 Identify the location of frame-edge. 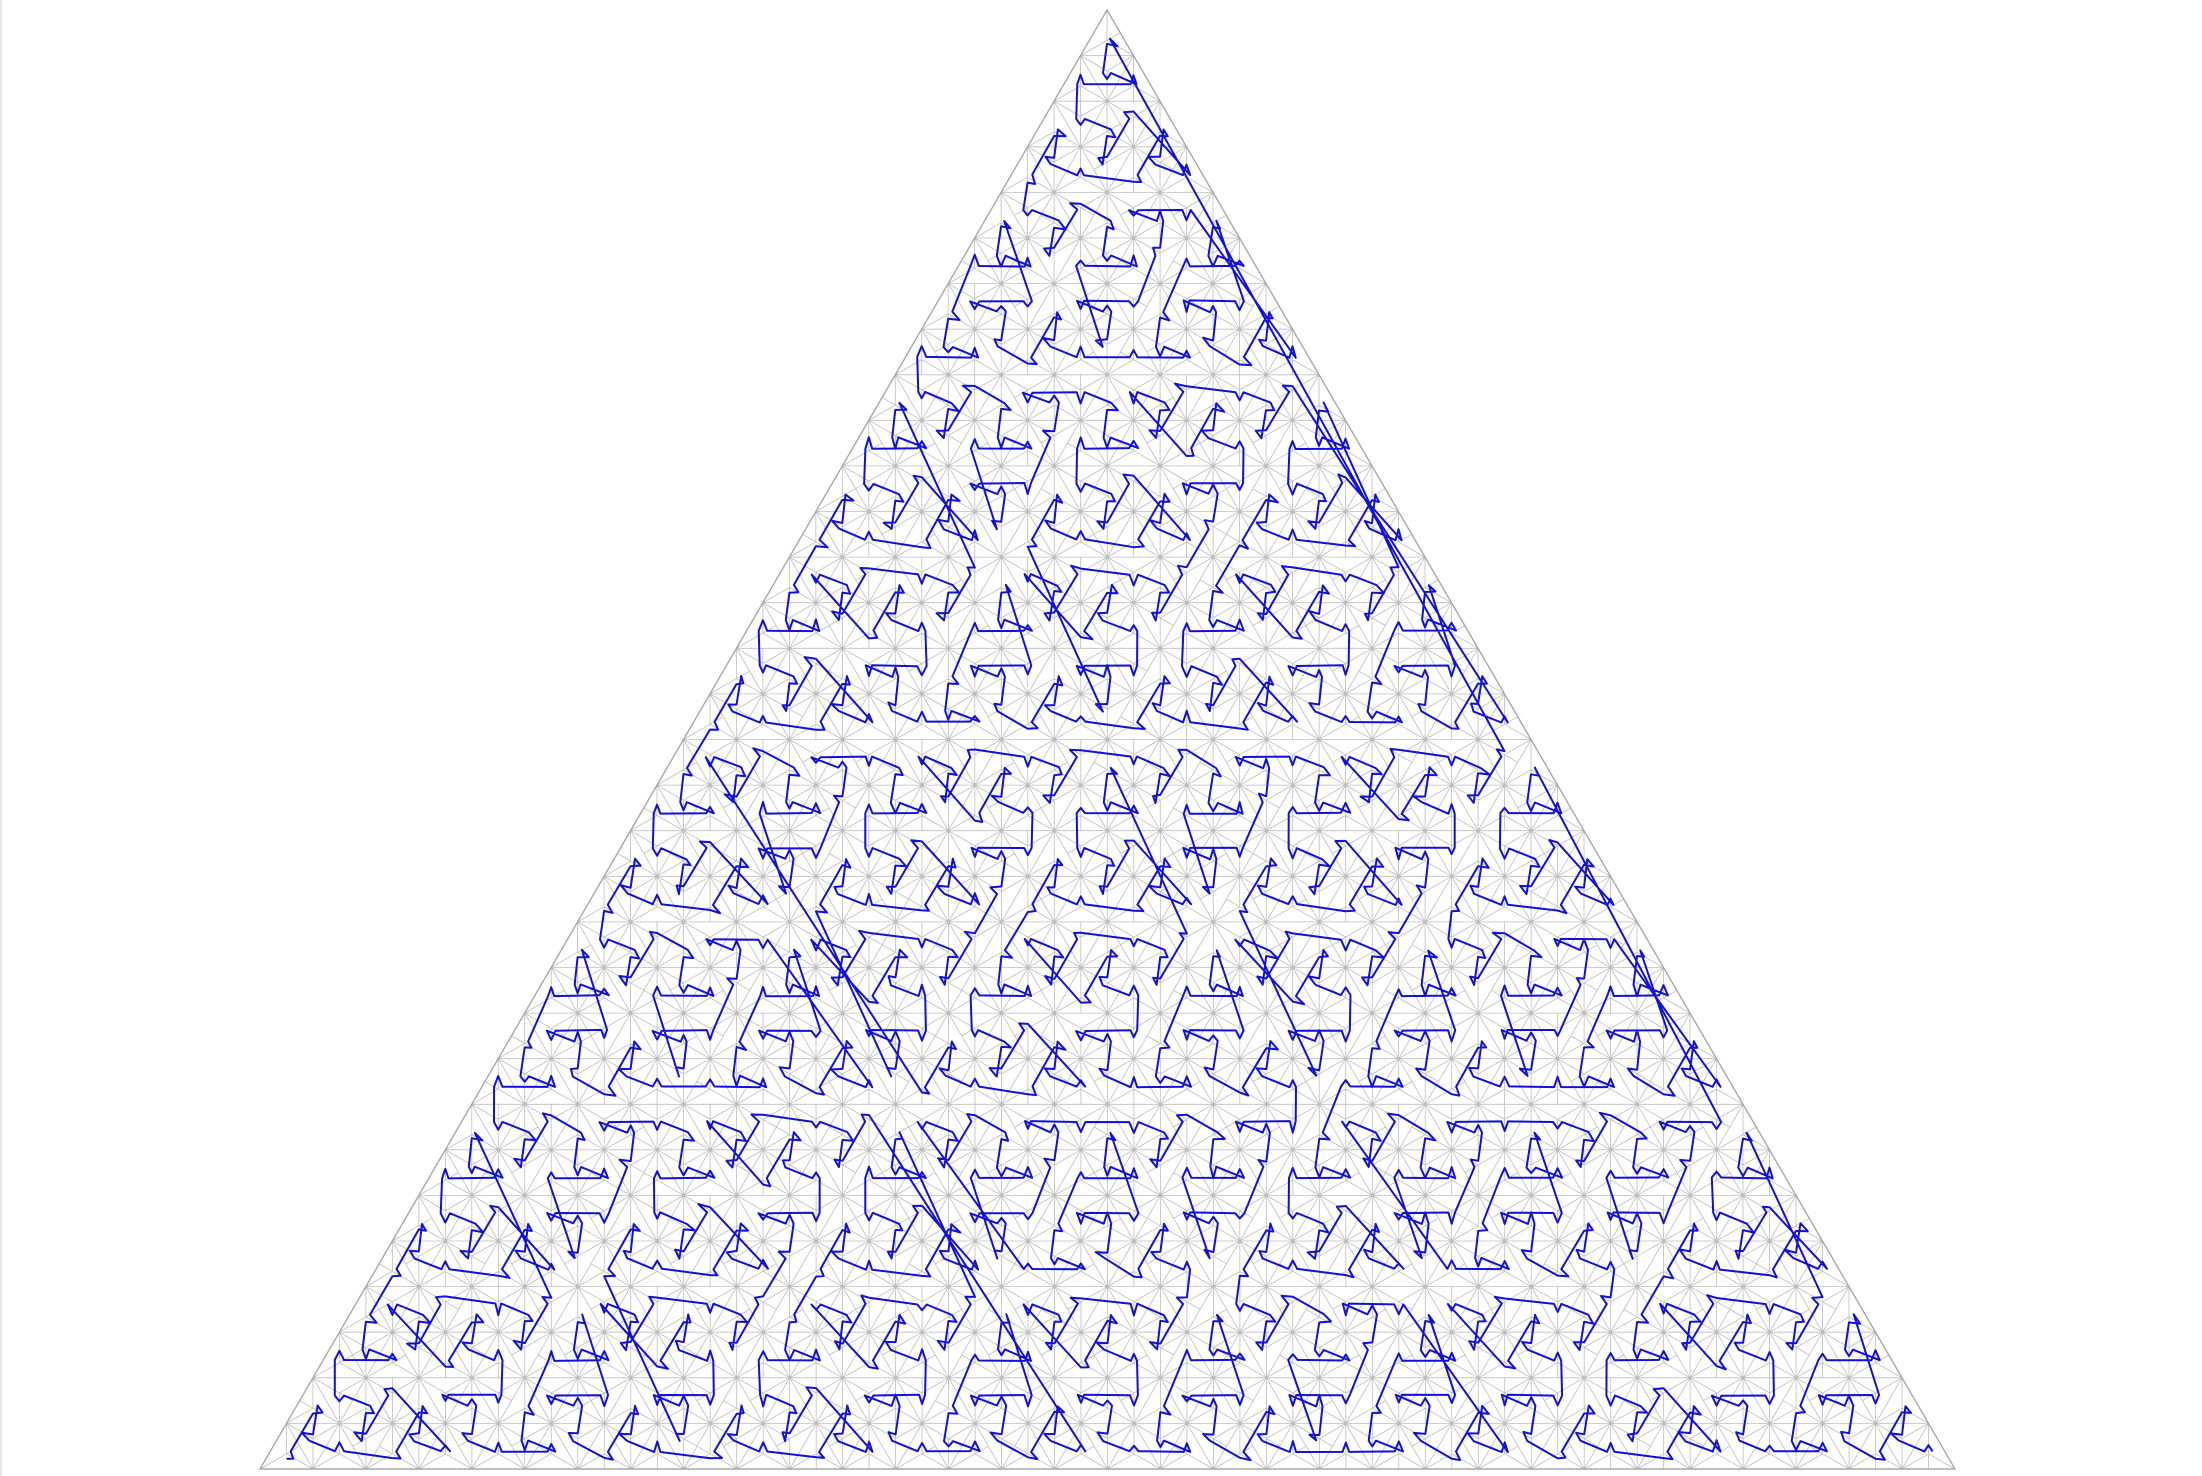
(1, 738).